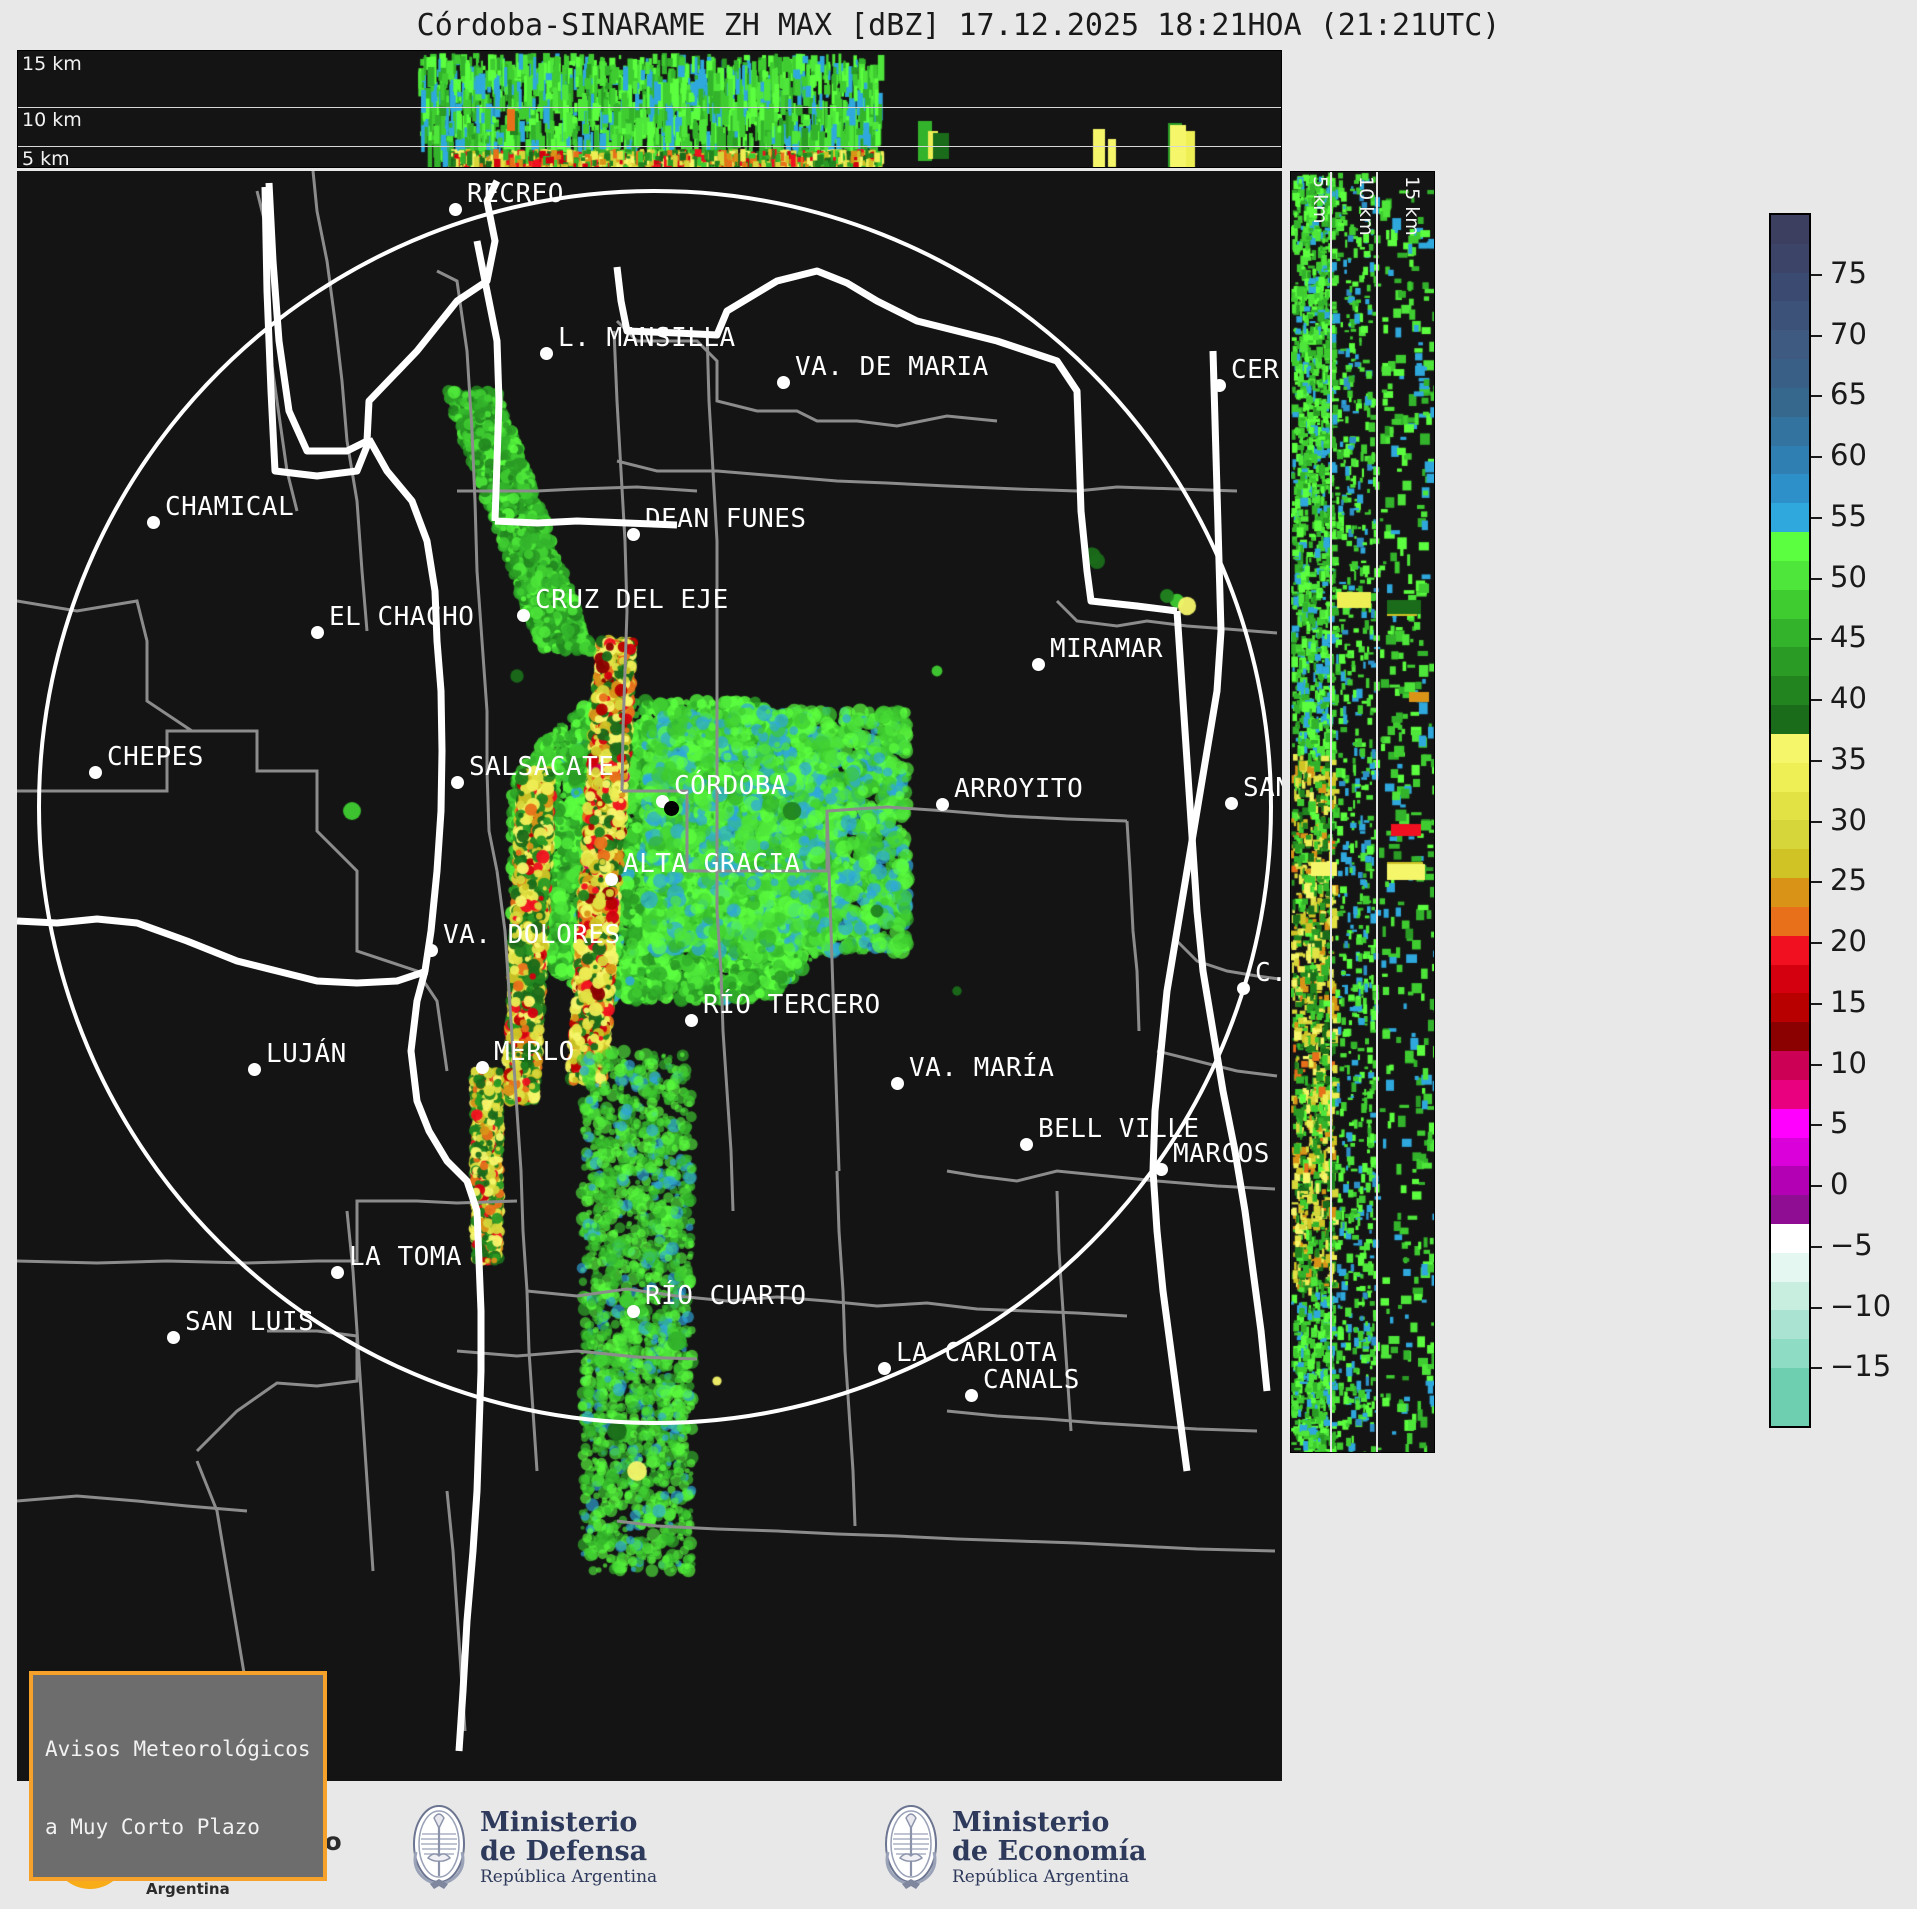 The height and width of the screenshot is (1909, 1917). What do you see at coordinates (647, 338) in the screenshot?
I see `city-label: L. MANSILLA` at bounding box center [647, 338].